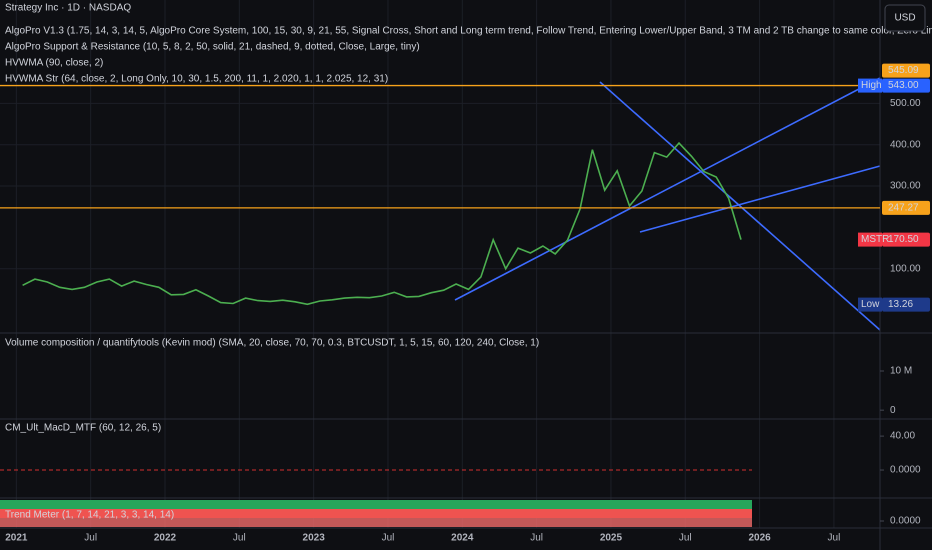  I want to click on y-tick-label: 40.00, so click(902, 436).